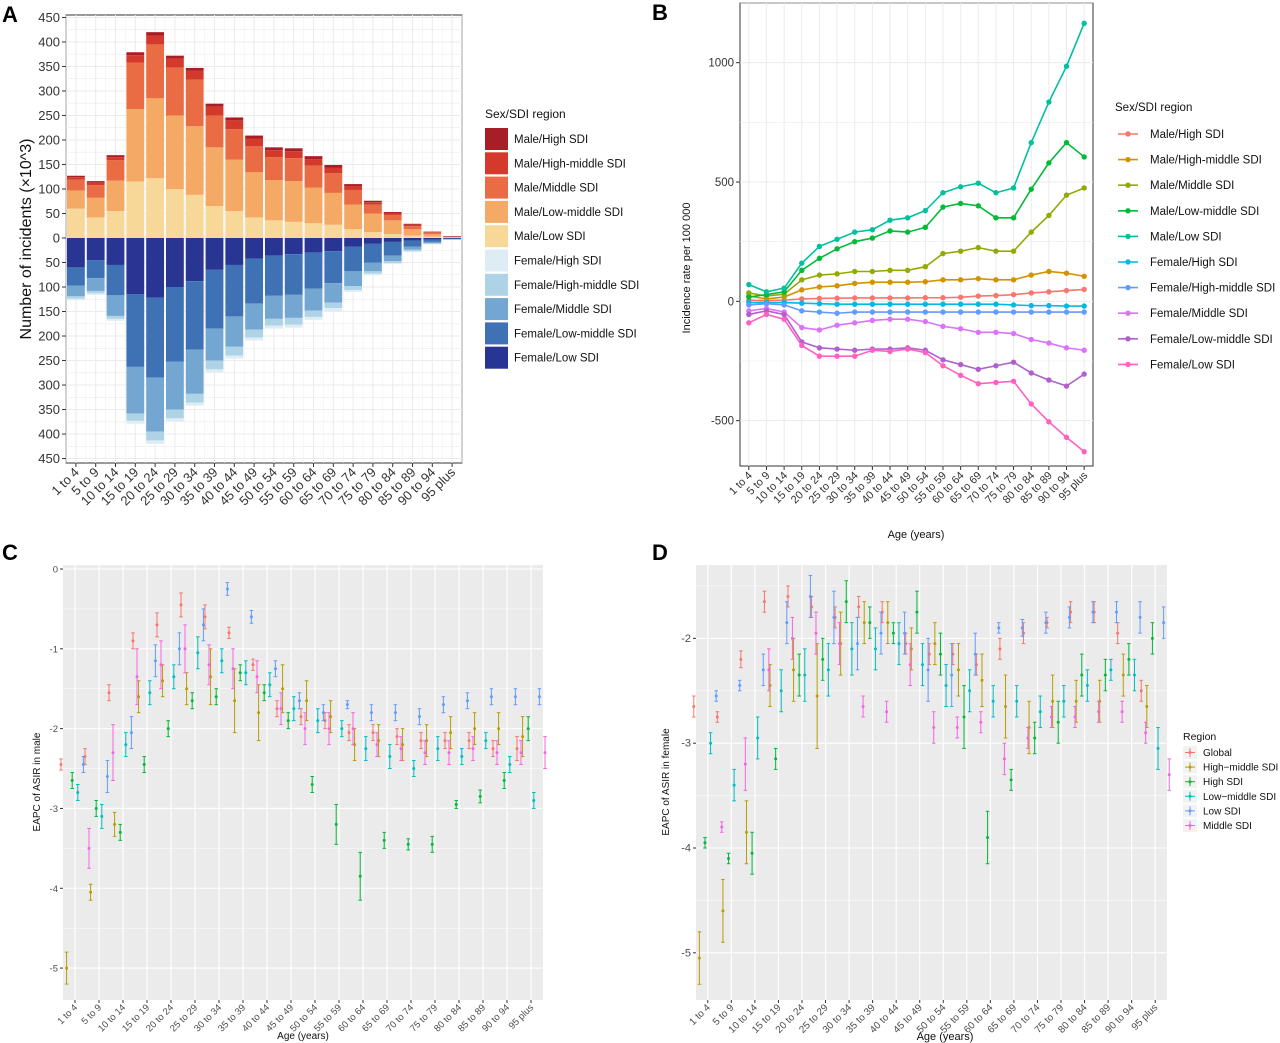 This screenshot has height=1043, width=1280. I want to click on panel-letter-d: D, so click(660, 552).